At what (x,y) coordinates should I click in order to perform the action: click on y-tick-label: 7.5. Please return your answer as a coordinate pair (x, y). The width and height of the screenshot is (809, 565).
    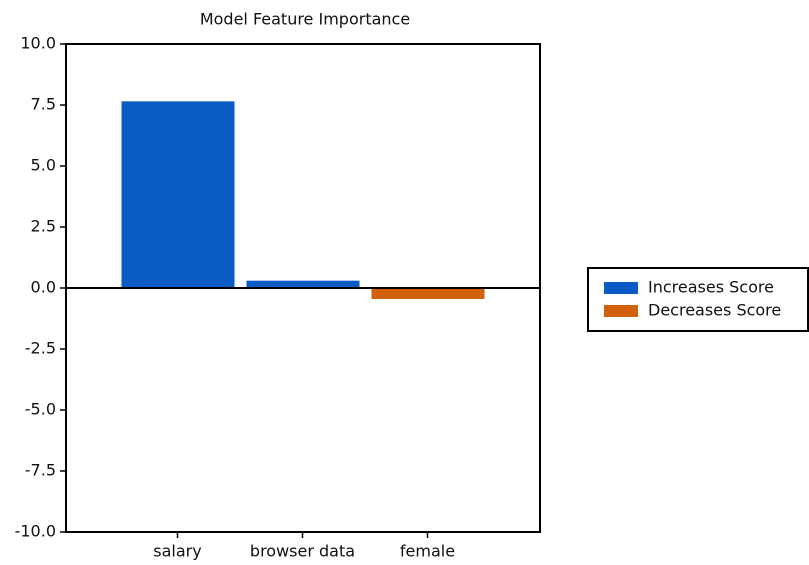
    Looking at the image, I should click on (43, 104).